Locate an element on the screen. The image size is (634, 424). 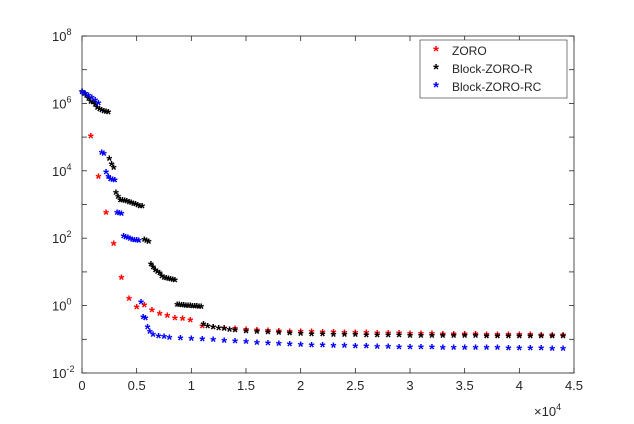
x-axis-multiplier-exponent: 4 is located at coordinates (558, 407).